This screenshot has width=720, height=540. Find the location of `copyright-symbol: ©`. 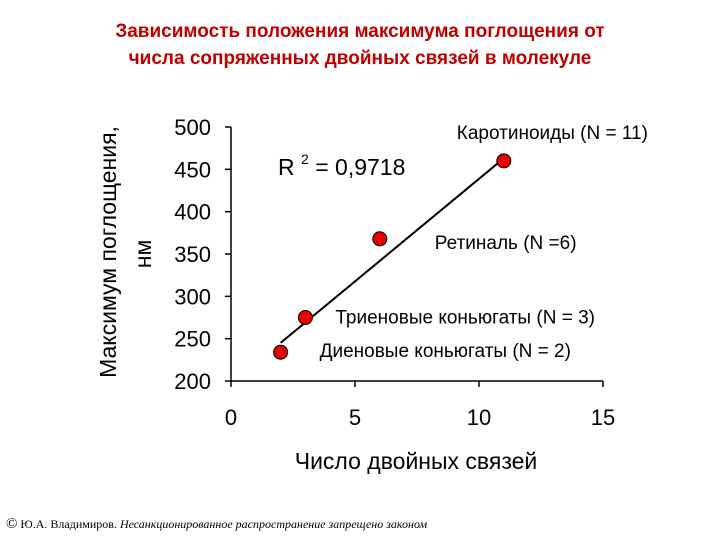

copyright-symbol: © is located at coordinates (12, 524).